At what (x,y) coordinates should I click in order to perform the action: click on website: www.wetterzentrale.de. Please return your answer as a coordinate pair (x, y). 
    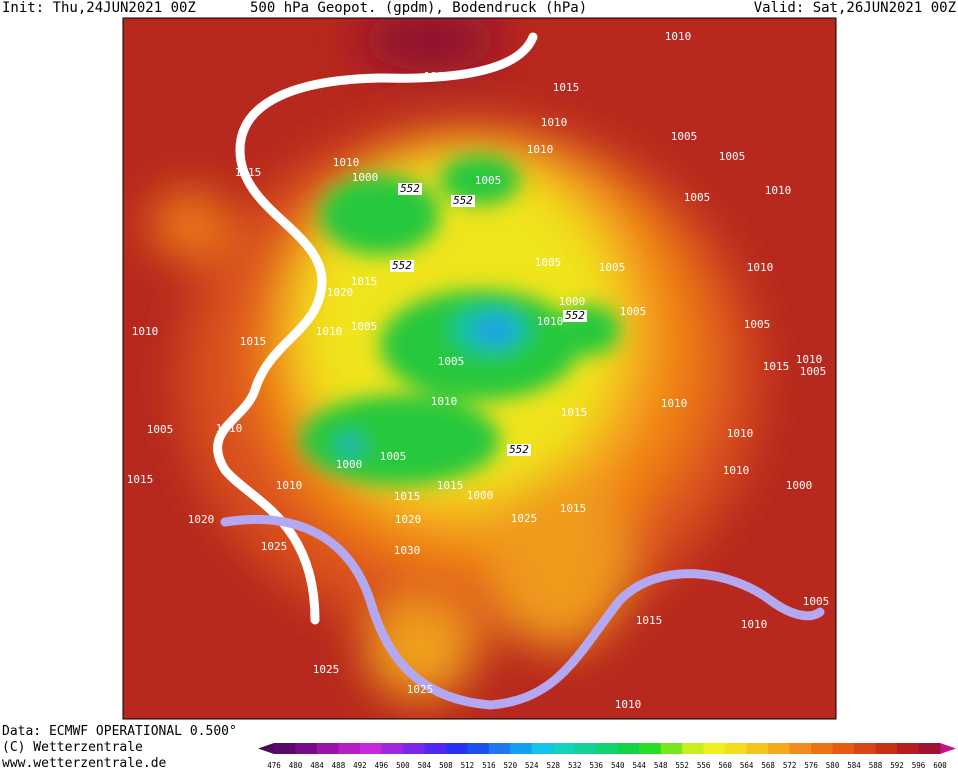
    Looking at the image, I should click on (84, 763).